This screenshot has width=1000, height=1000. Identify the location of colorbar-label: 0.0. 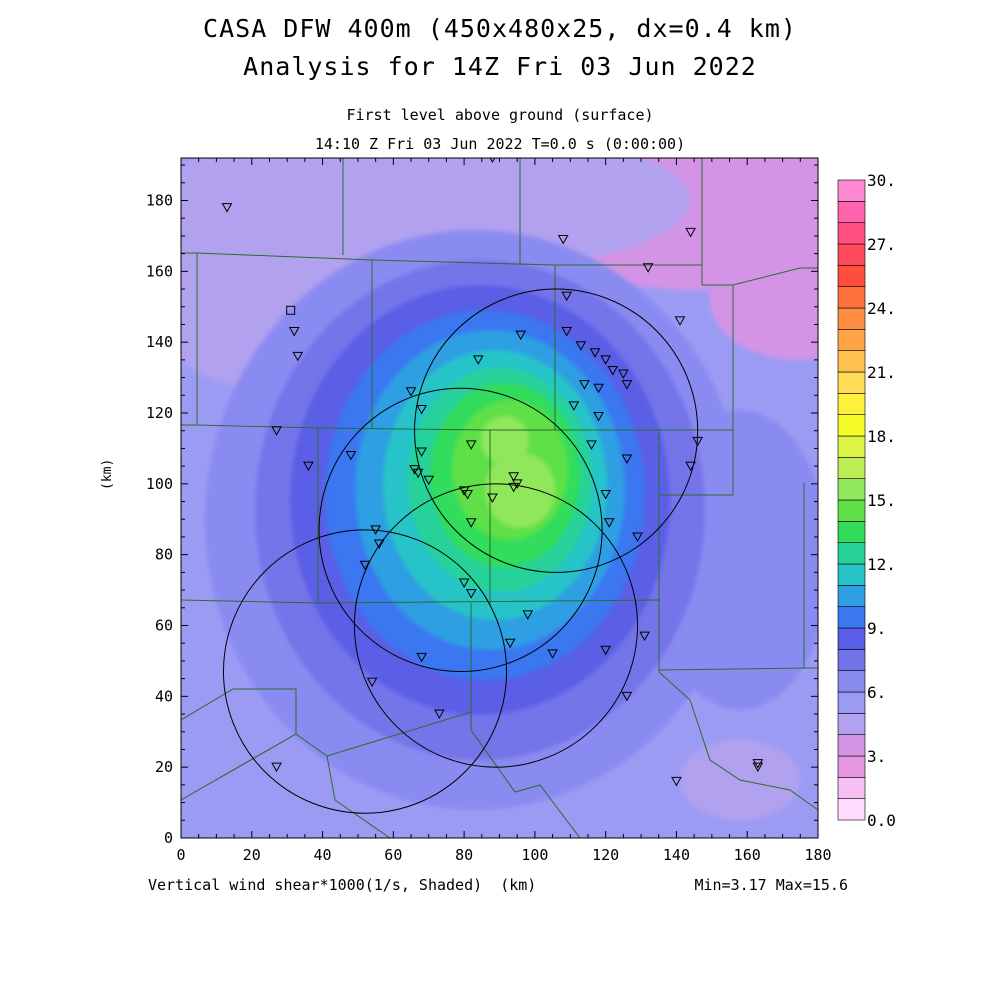
(881, 820).